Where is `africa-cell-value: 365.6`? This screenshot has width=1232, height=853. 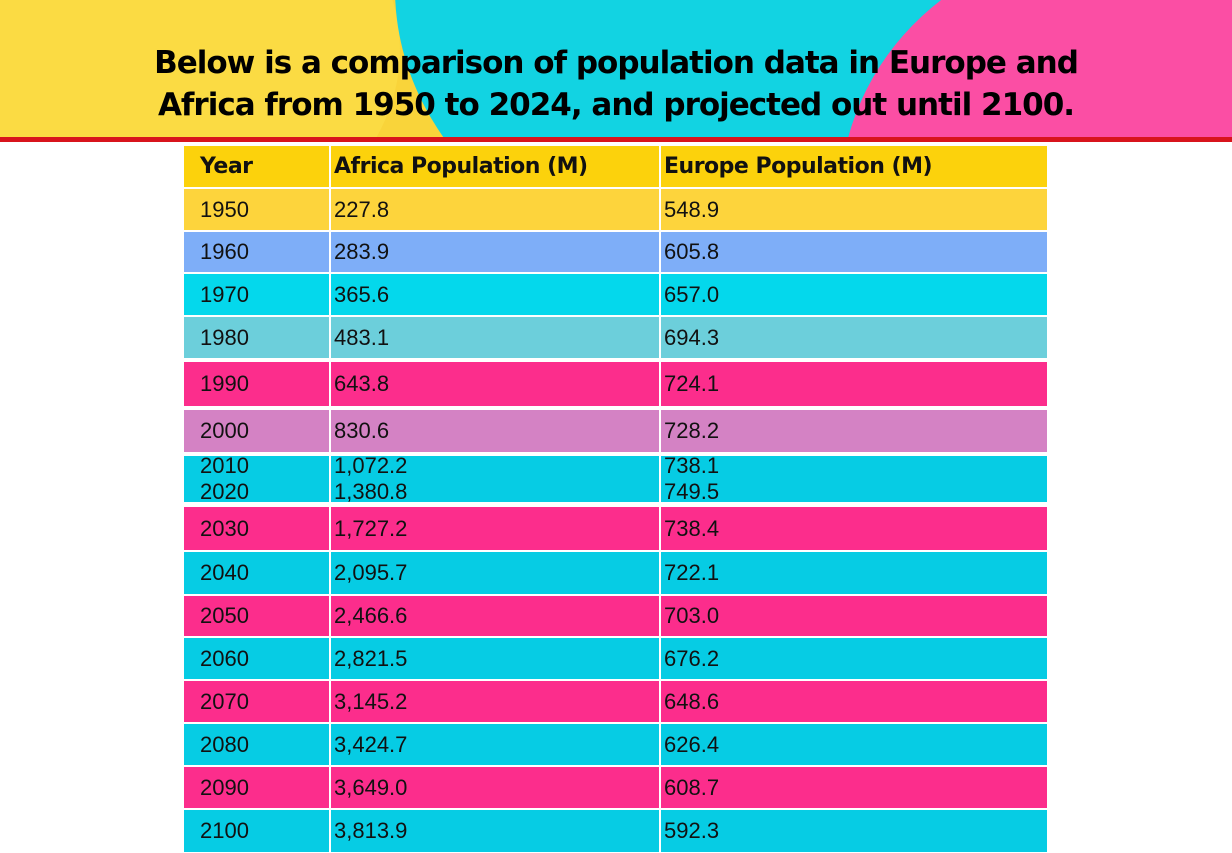
africa-cell-value: 365.6 is located at coordinates (362, 294).